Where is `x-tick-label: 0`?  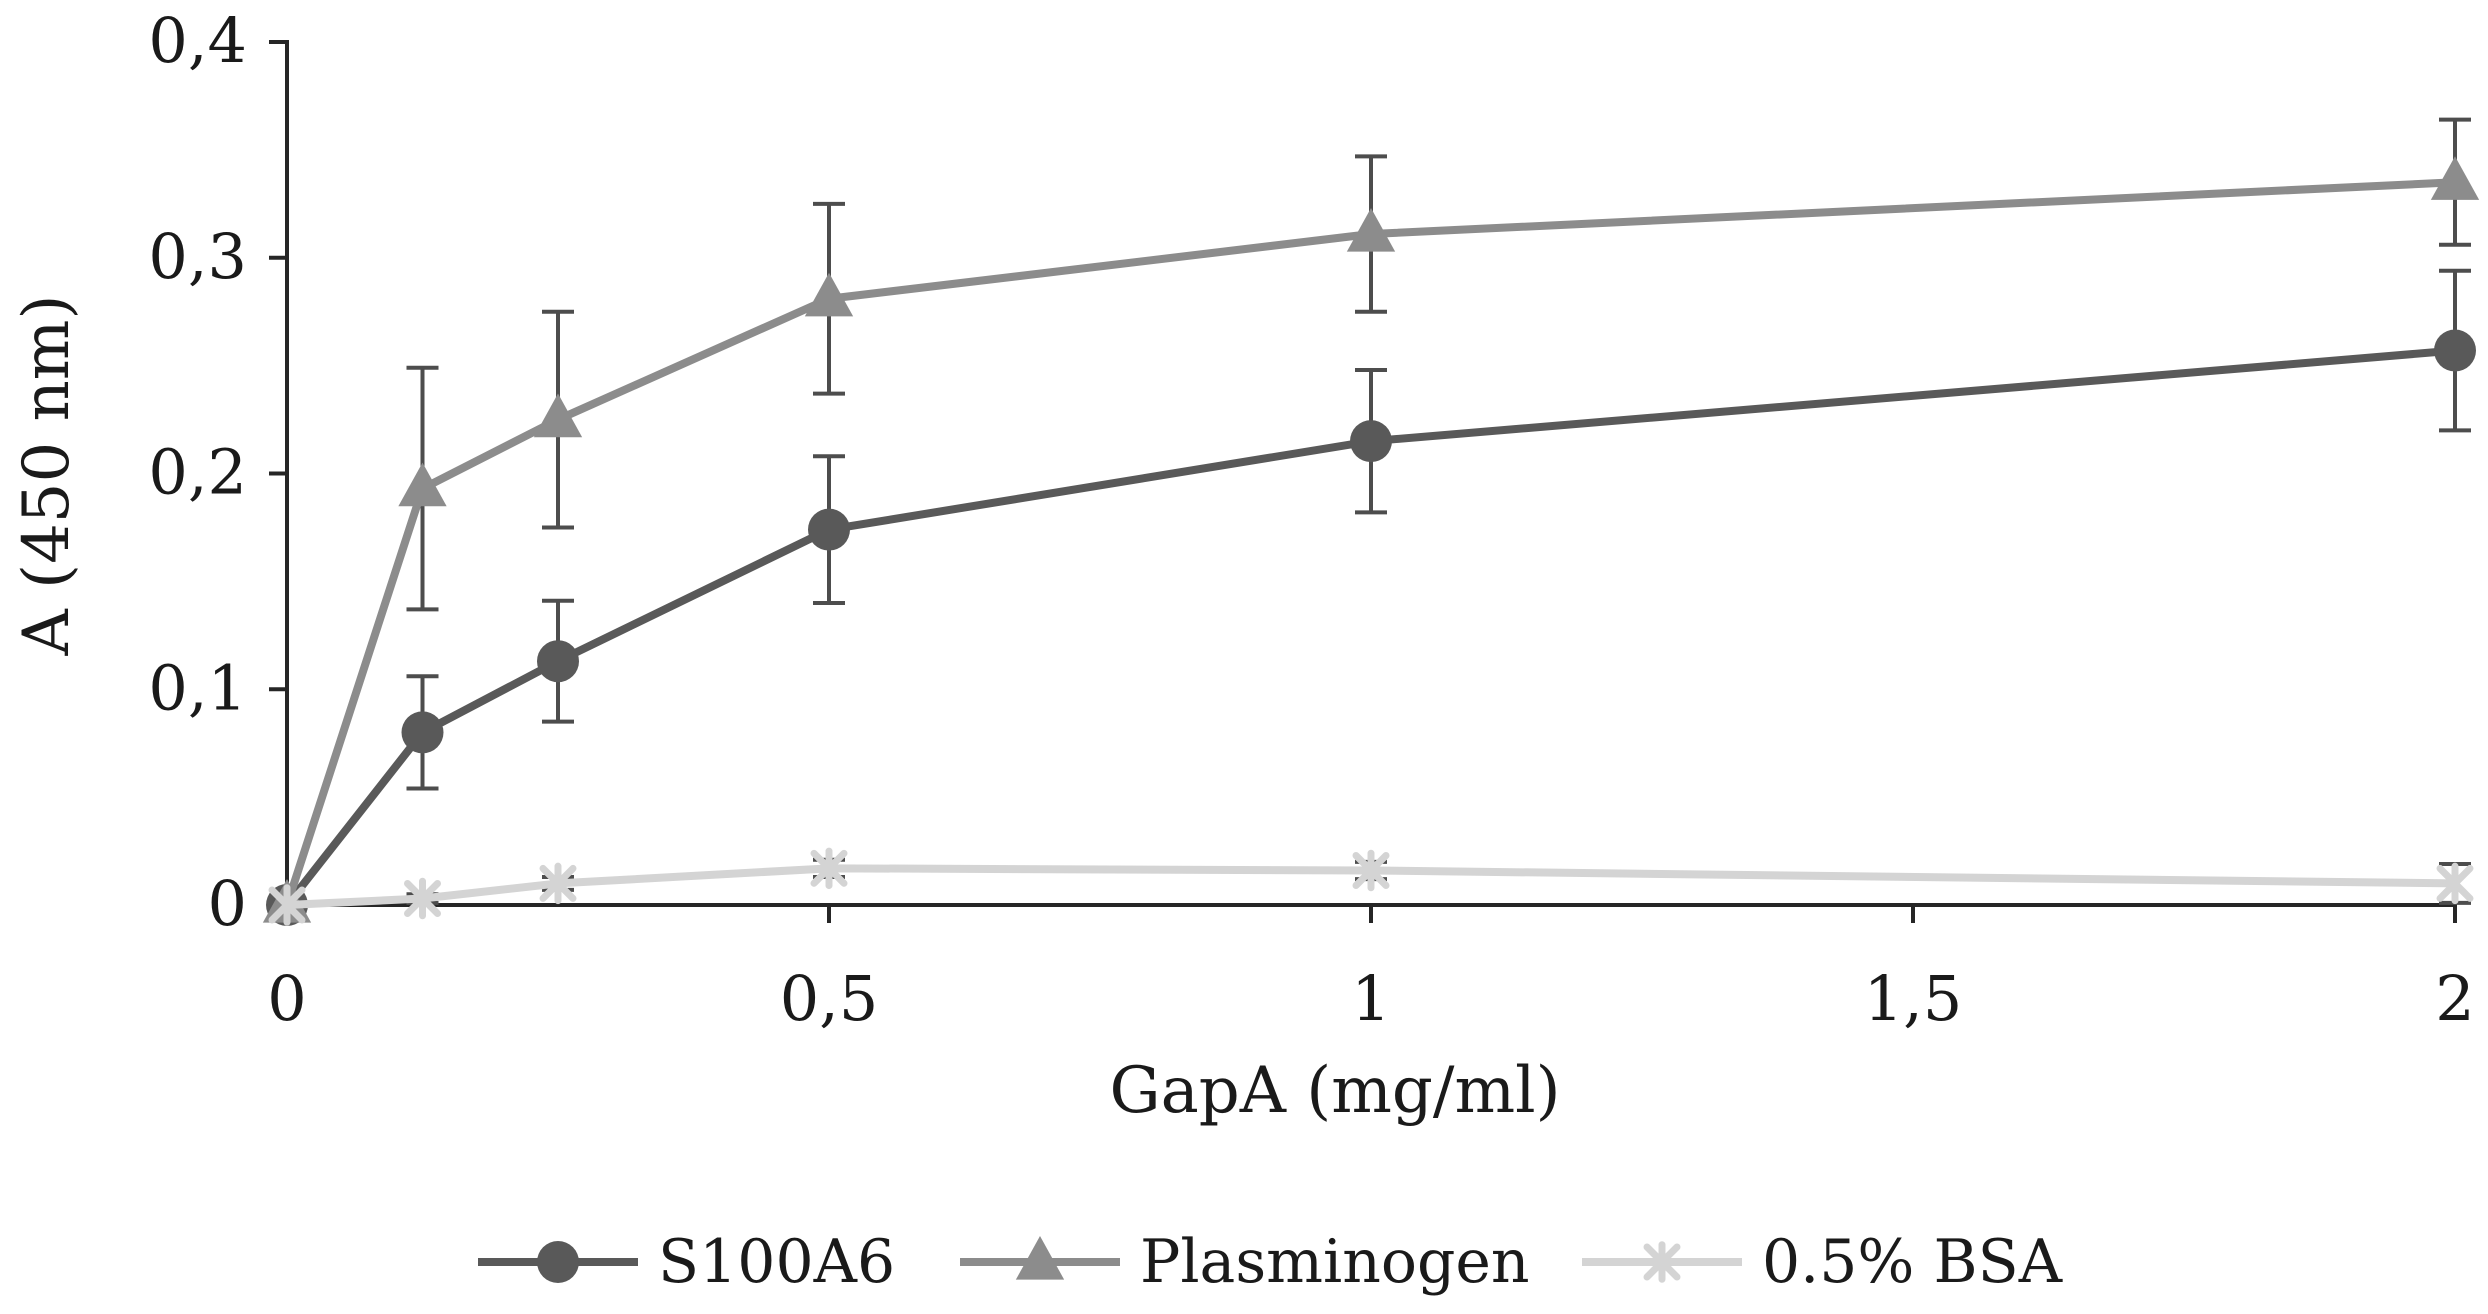 x-tick-label: 0 is located at coordinates (286, 998).